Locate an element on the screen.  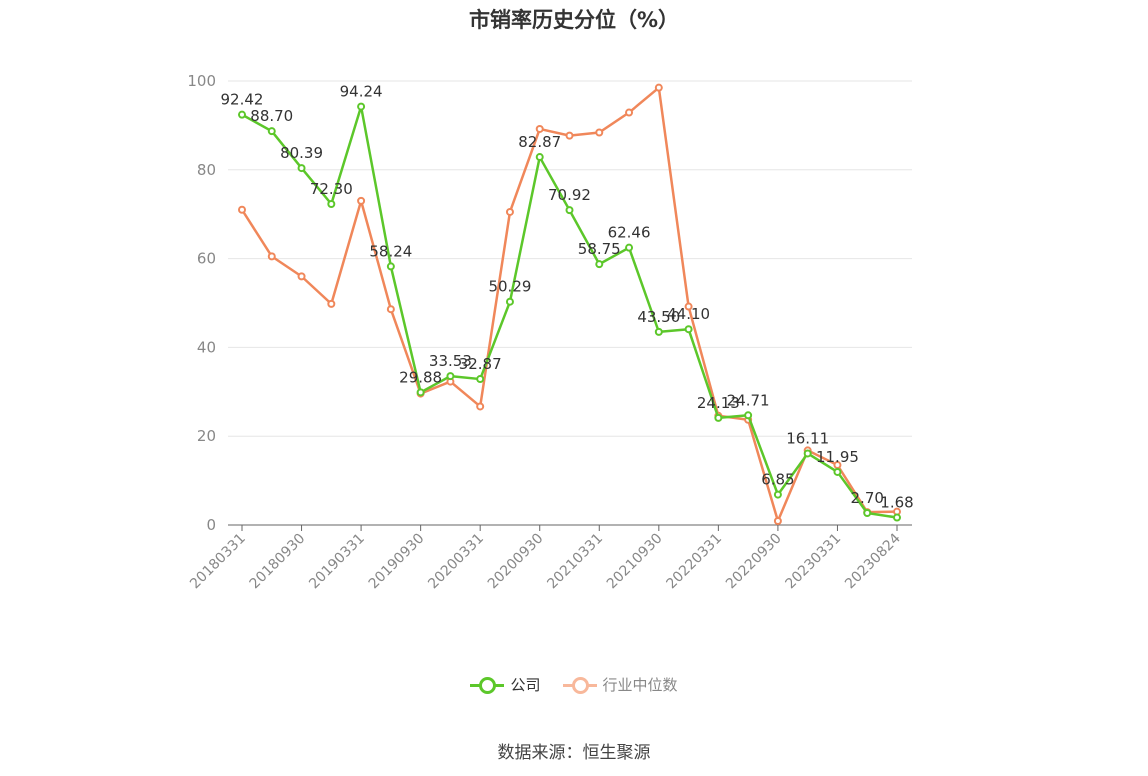
data-label: 82.87 is located at coordinates (539, 142).